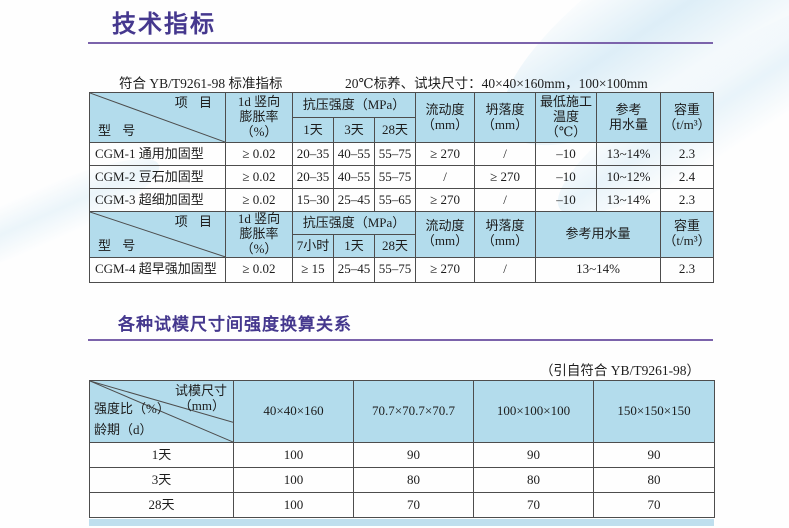  I want to click on cell-value: ≥ 15, so click(313, 269).